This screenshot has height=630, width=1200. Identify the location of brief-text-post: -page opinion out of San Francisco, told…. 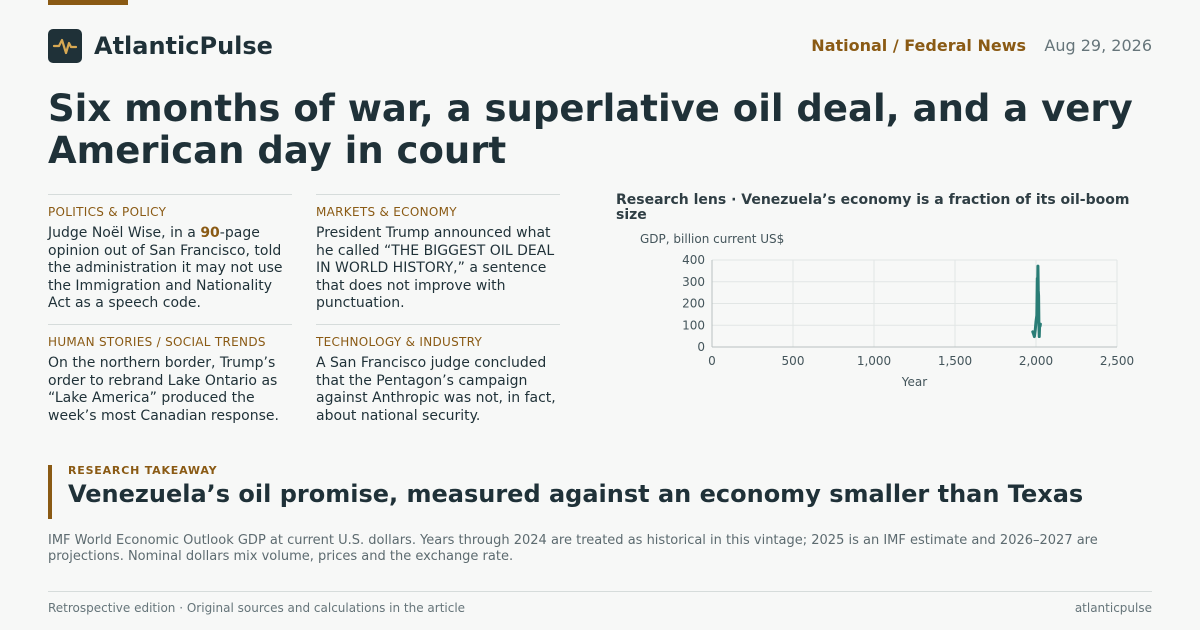
(165, 268).